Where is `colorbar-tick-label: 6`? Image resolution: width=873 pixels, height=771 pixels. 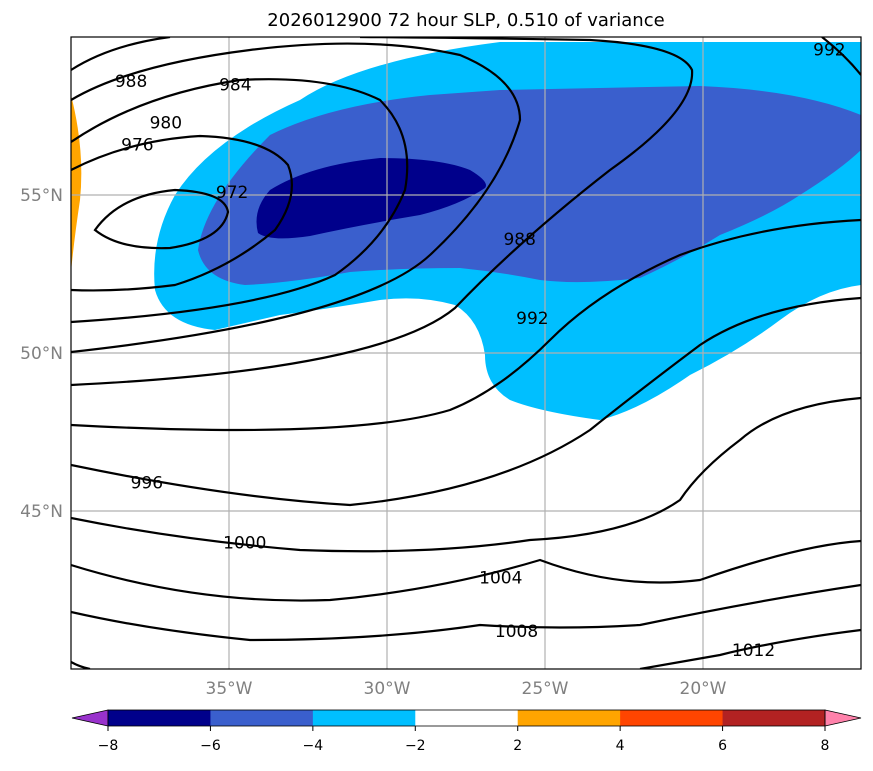 colorbar-tick-label: 6 is located at coordinates (722, 746).